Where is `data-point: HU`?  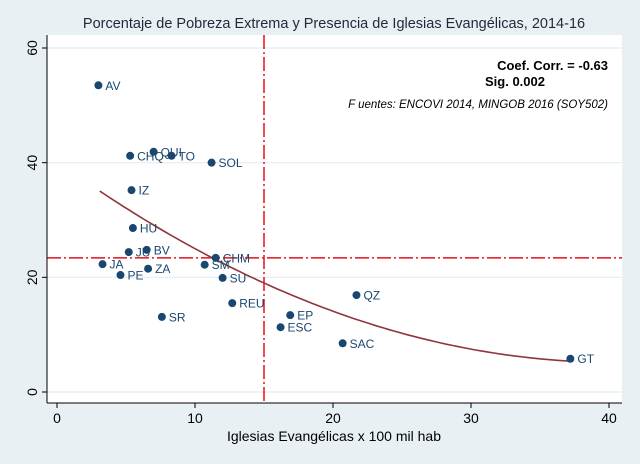 data-point: HU is located at coordinates (142, 229).